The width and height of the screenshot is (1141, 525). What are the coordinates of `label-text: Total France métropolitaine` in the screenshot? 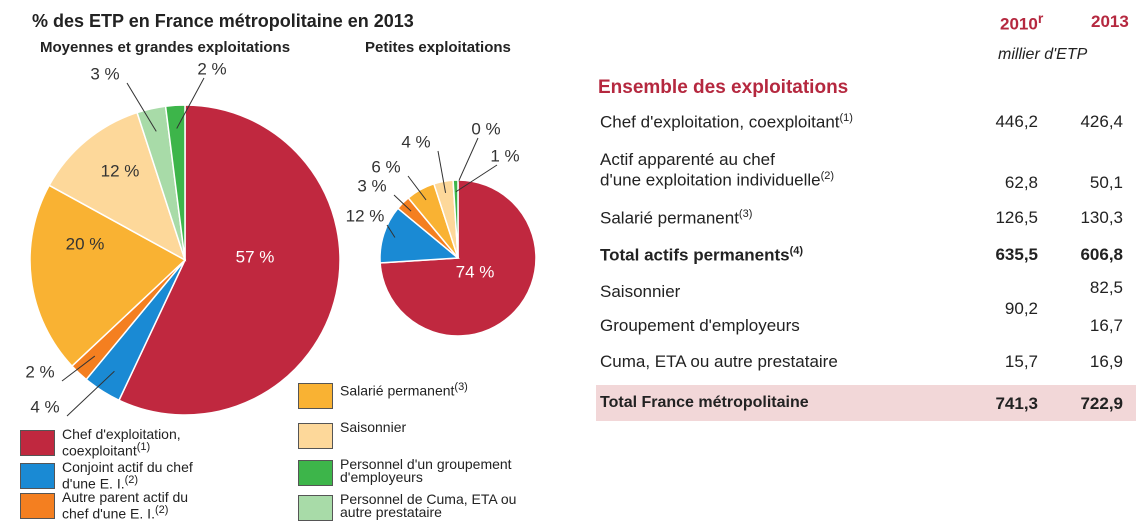 It's located at (704, 402).